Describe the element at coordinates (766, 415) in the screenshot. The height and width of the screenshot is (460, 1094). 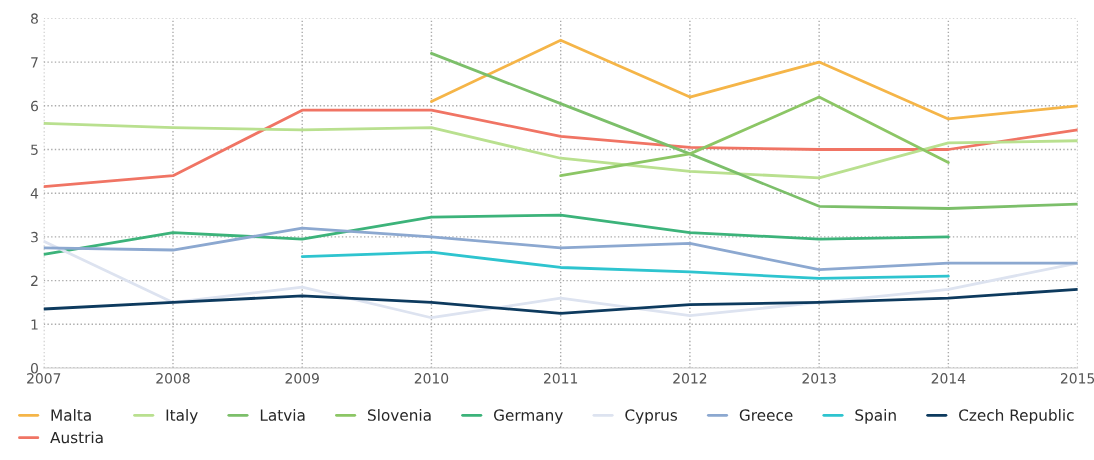
I see `legend-label: Greece` at that location.